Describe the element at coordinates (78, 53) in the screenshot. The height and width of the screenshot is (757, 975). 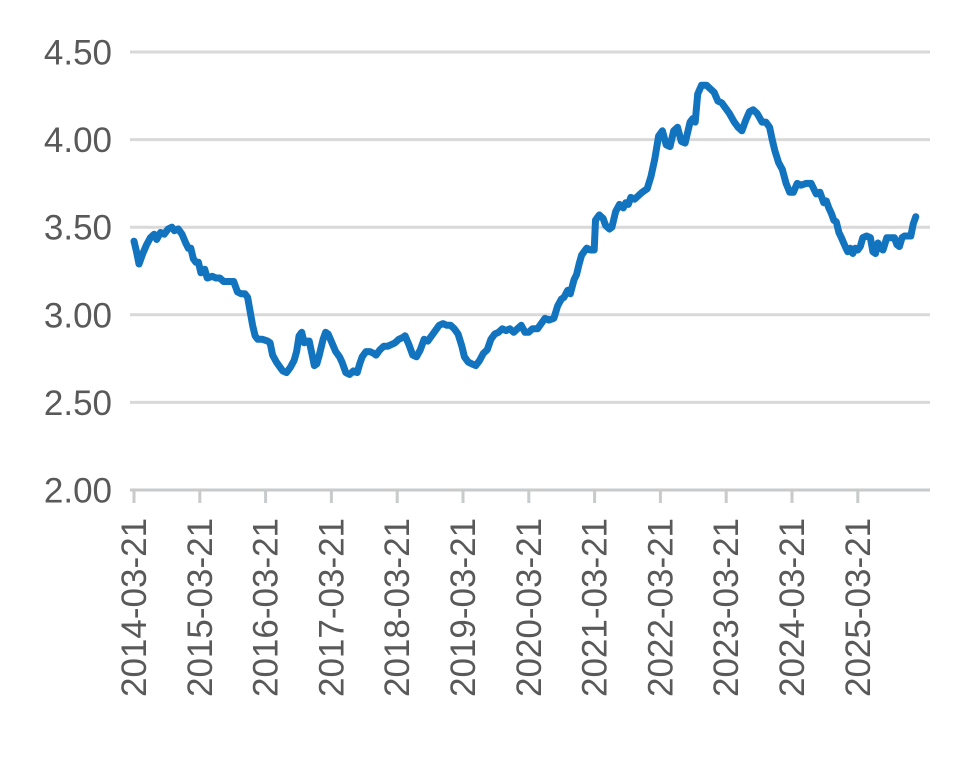
I see `y-axis-label: 4.50` at that location.